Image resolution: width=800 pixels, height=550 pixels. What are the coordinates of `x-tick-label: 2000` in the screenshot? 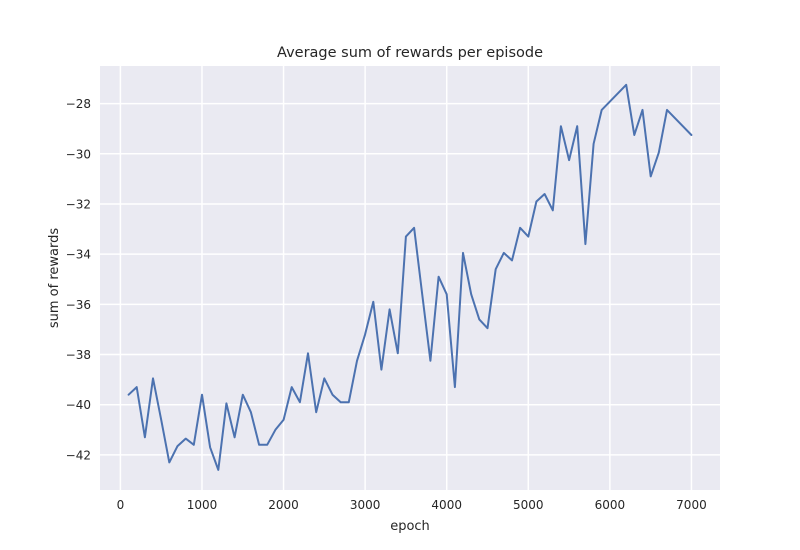 It's located at (283, 505).